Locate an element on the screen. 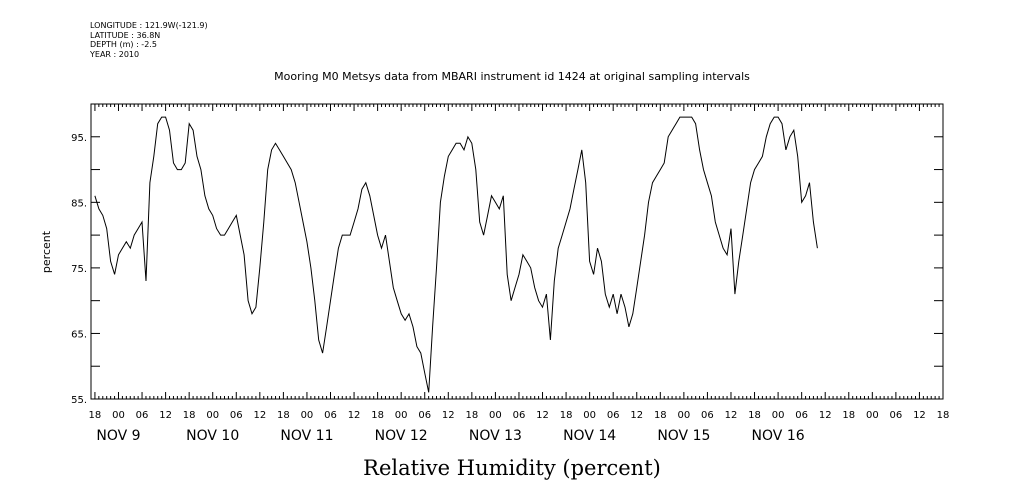 The height and width of the screenshot is (504, 1009). y-tick-label: 75. is located at coordinates (79, 269).